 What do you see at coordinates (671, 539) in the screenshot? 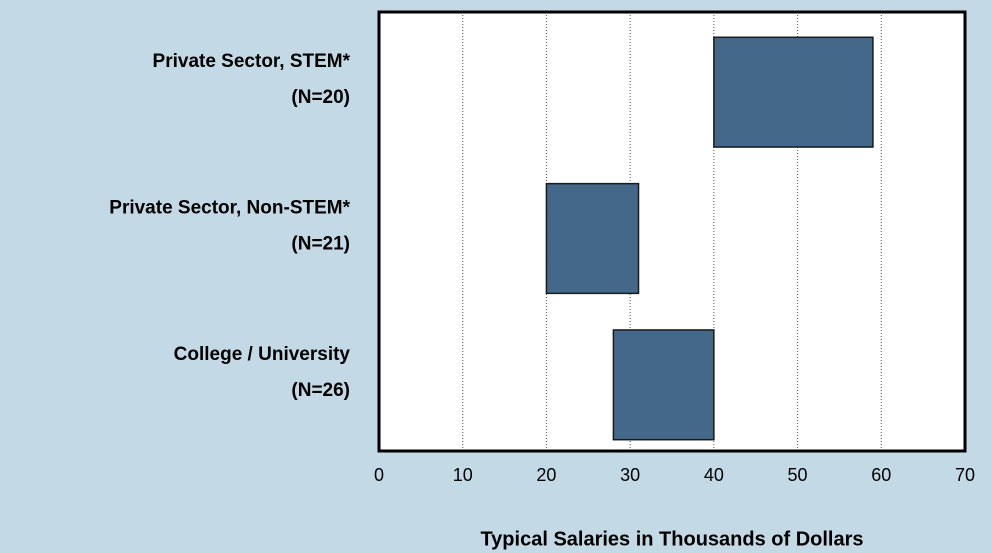
I see `x-axis-label: Typical Salaries in Thousands of Dollars` at bounding box center [671, 539].